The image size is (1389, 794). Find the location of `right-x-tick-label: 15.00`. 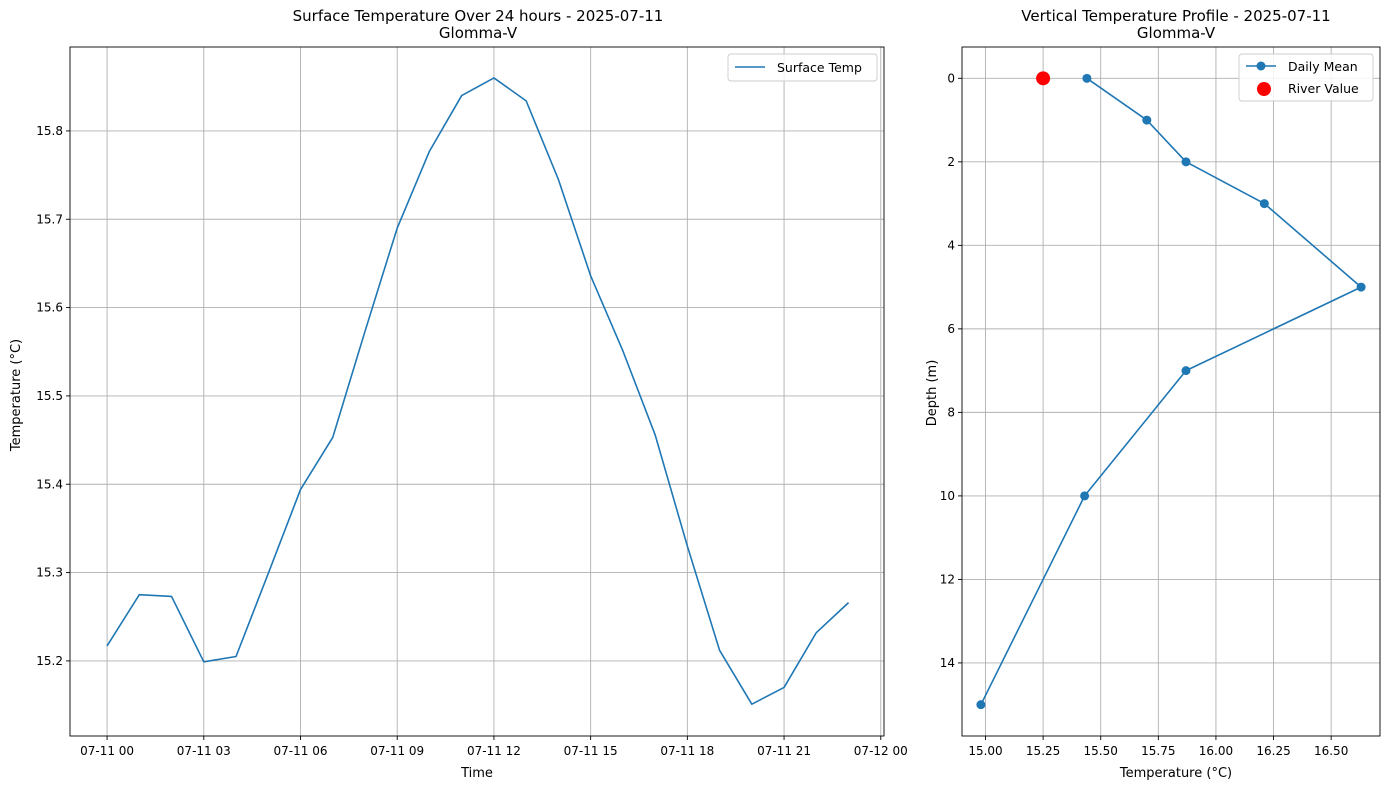

right-x-tick-label: 15.00 is located at coordinates (985, 751).